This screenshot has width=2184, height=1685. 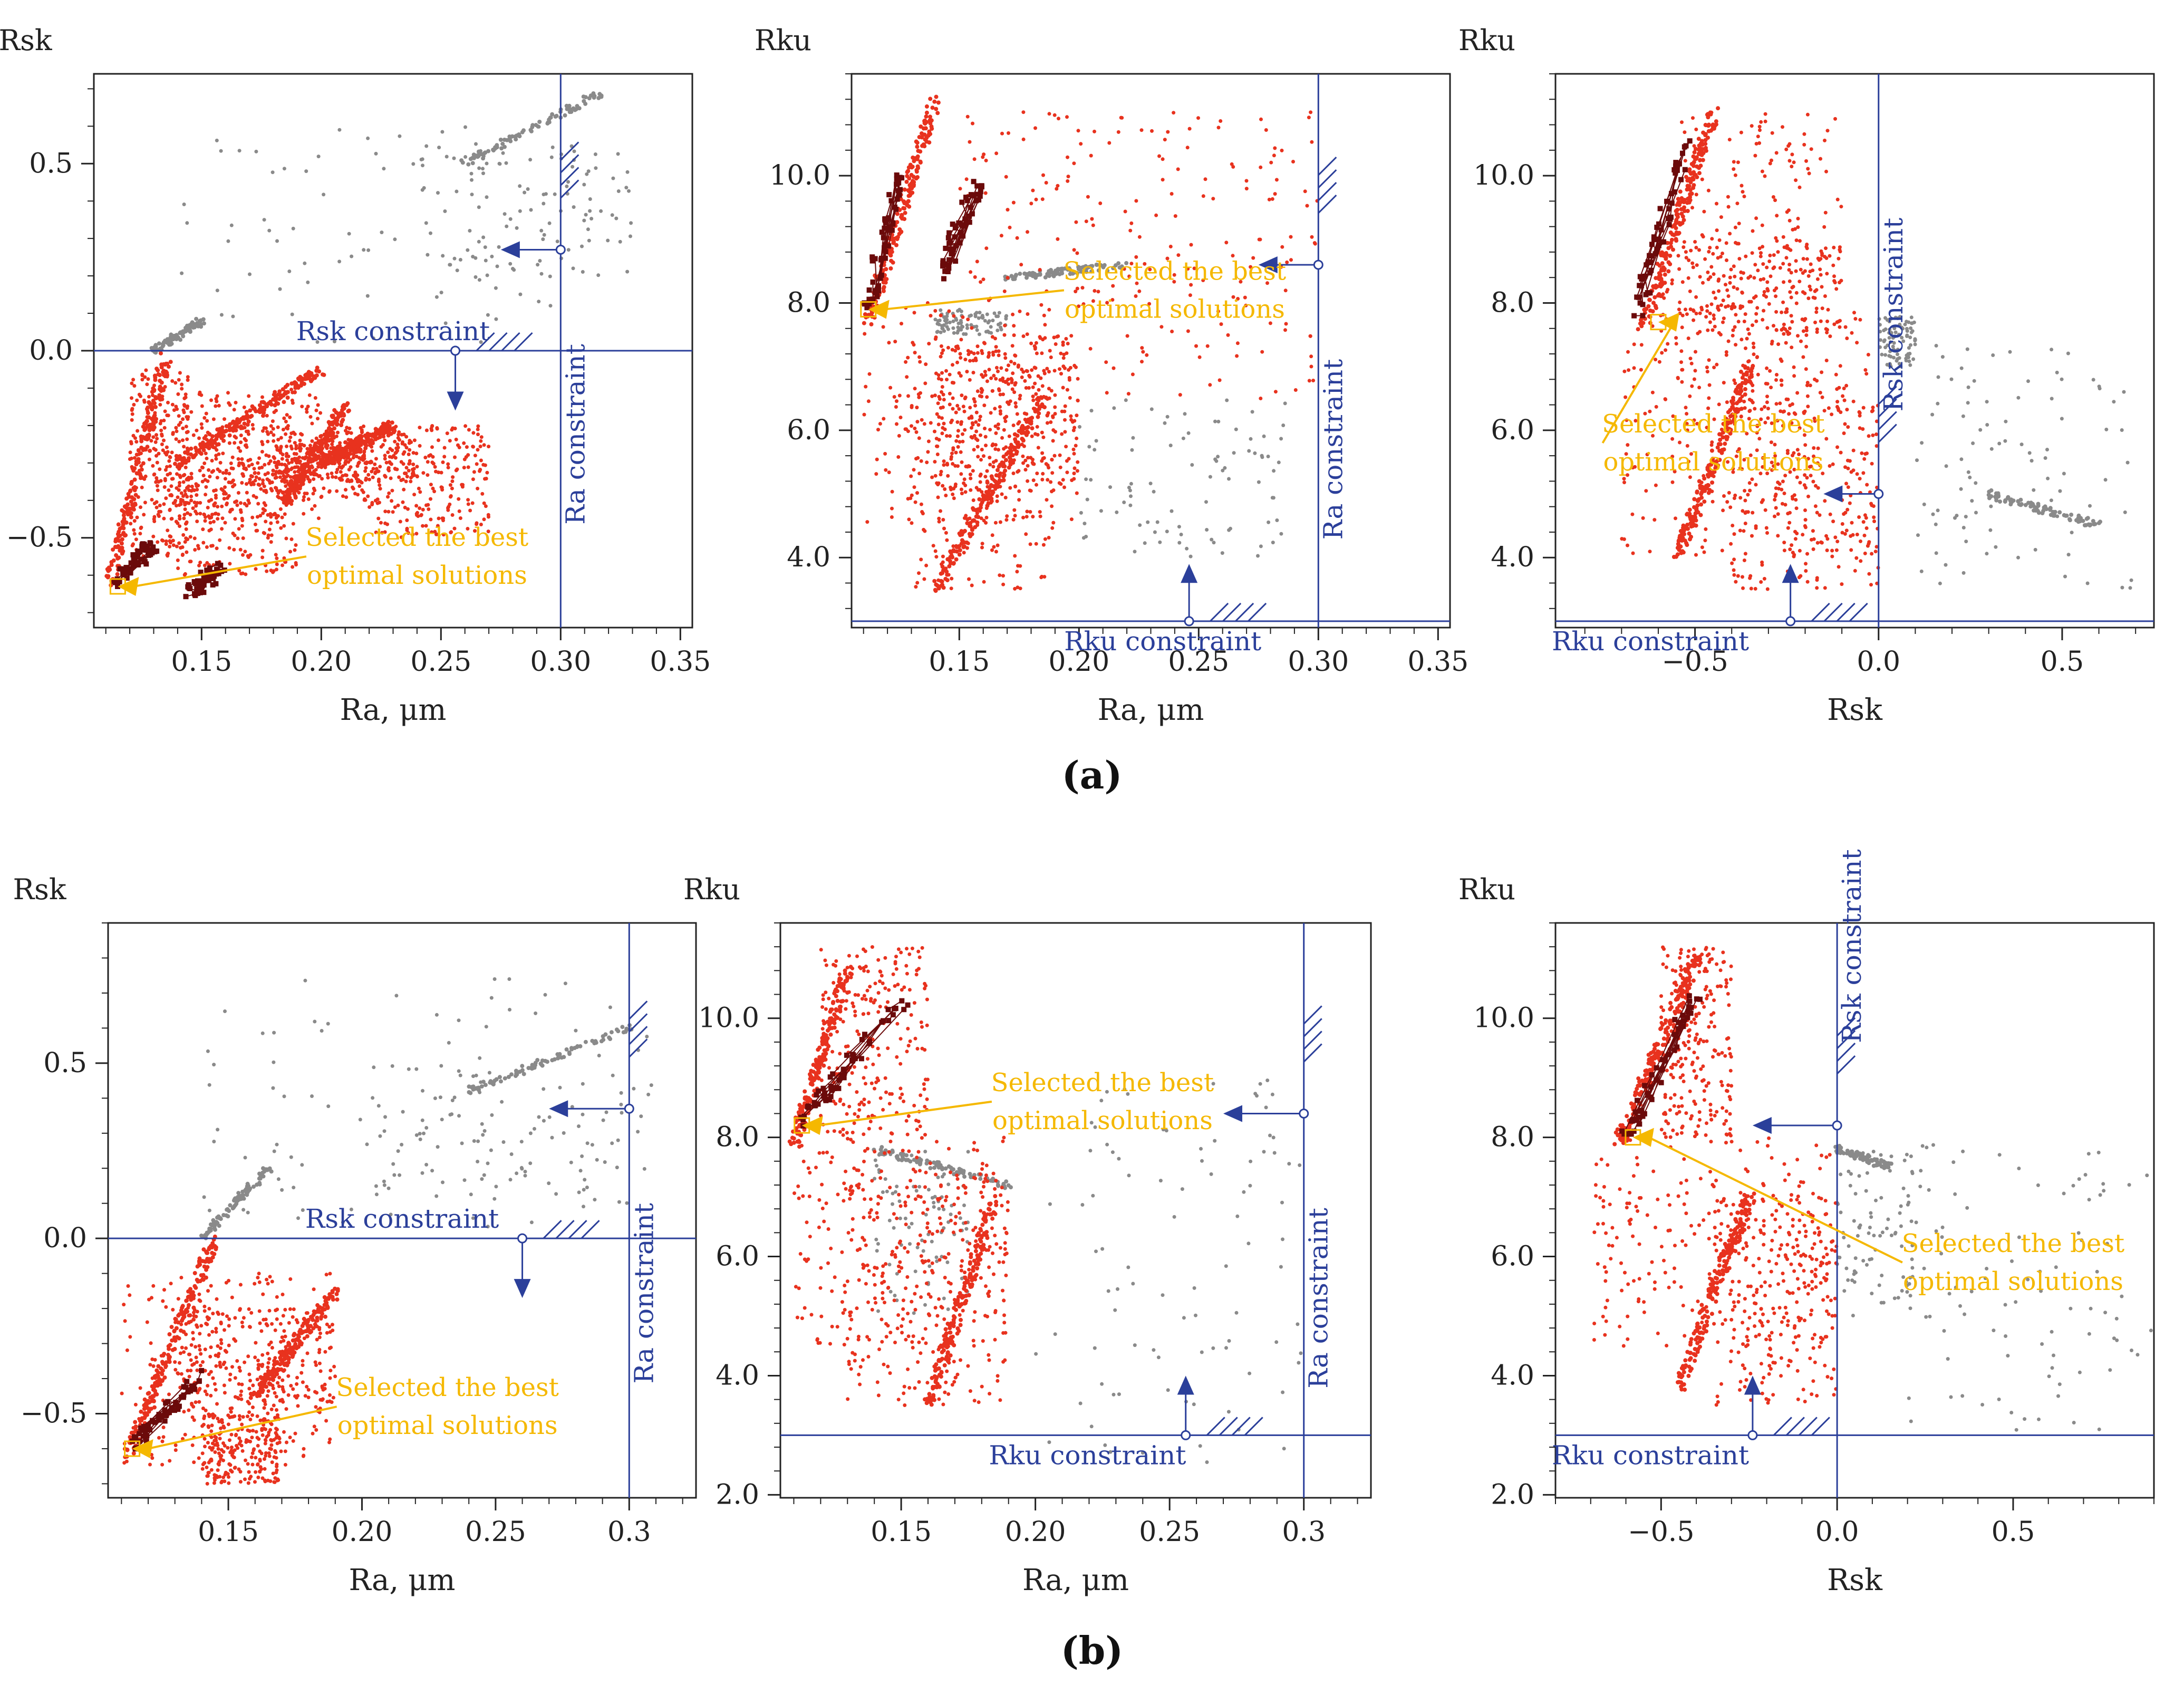 What do you see at coordinates (808, 303) in the screenshot?
I see `y-tick-label: 8.0` at bounding box center [808, 303].